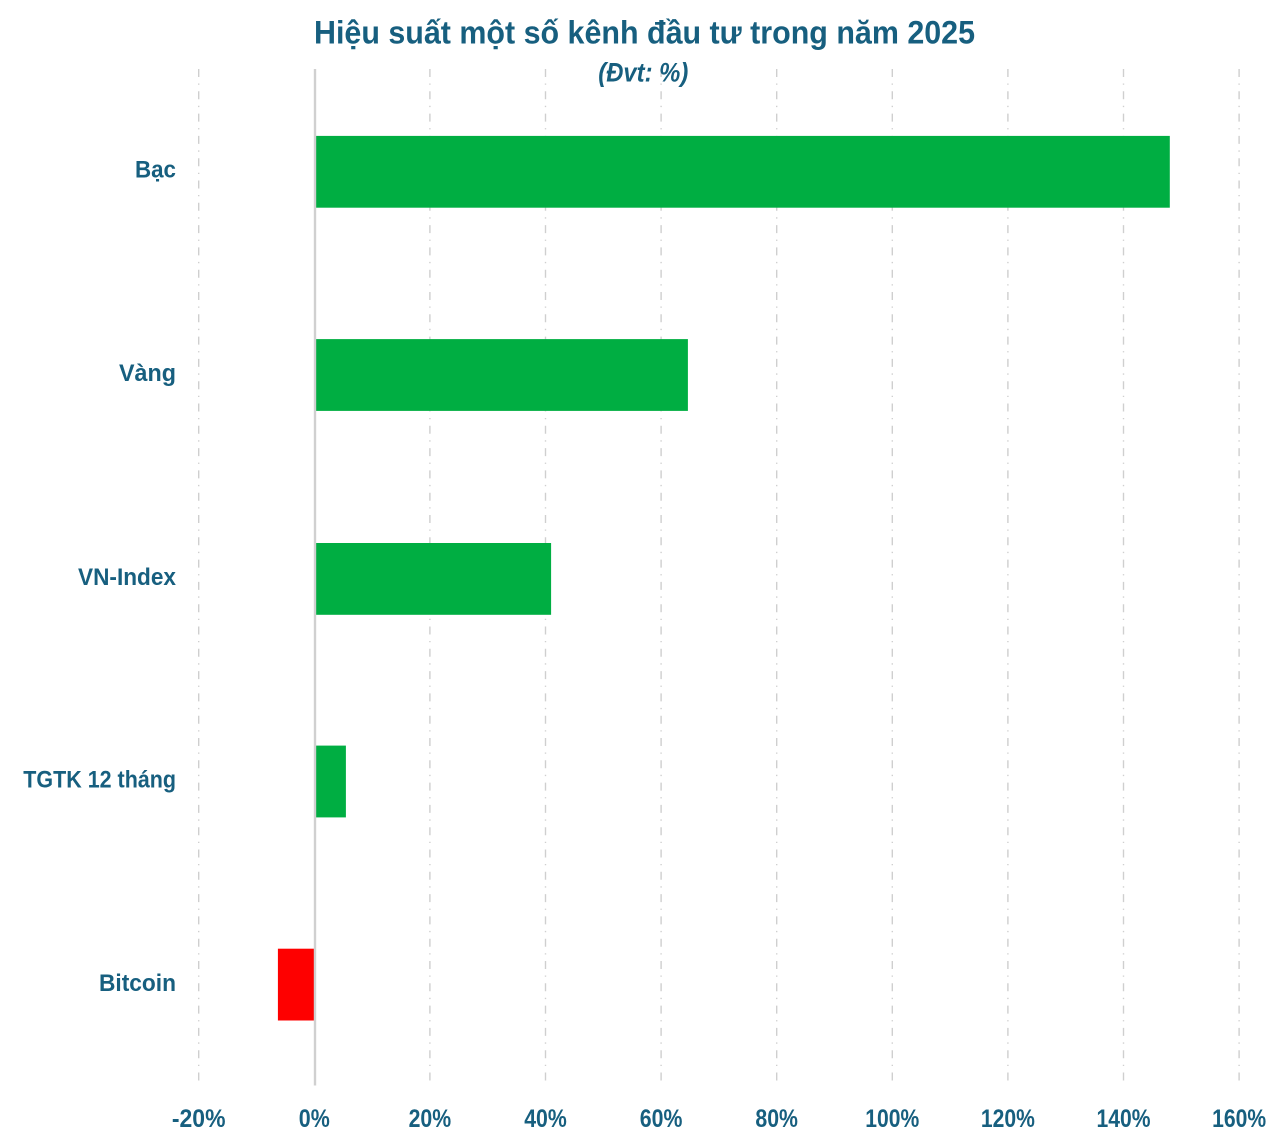 The image size is (1288, 1144). Describe the element at coordinates (127, 578) in the screenshot. I see `svg-text: VN-Index` at that location.